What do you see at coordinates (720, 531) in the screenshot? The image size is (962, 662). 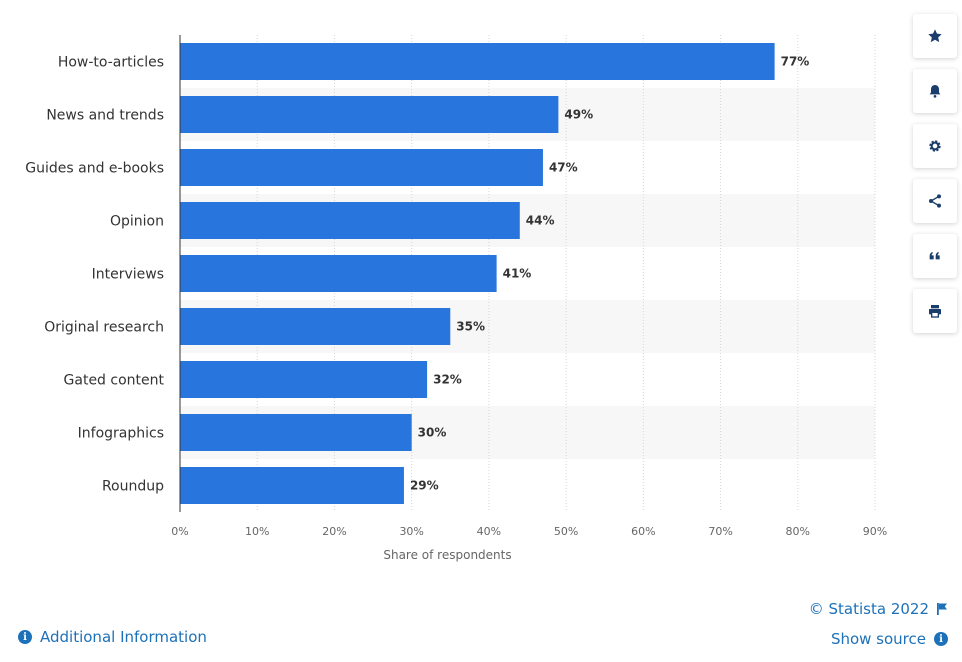 I see `x-tick-label: 70%` at bounding box center [720, 531].